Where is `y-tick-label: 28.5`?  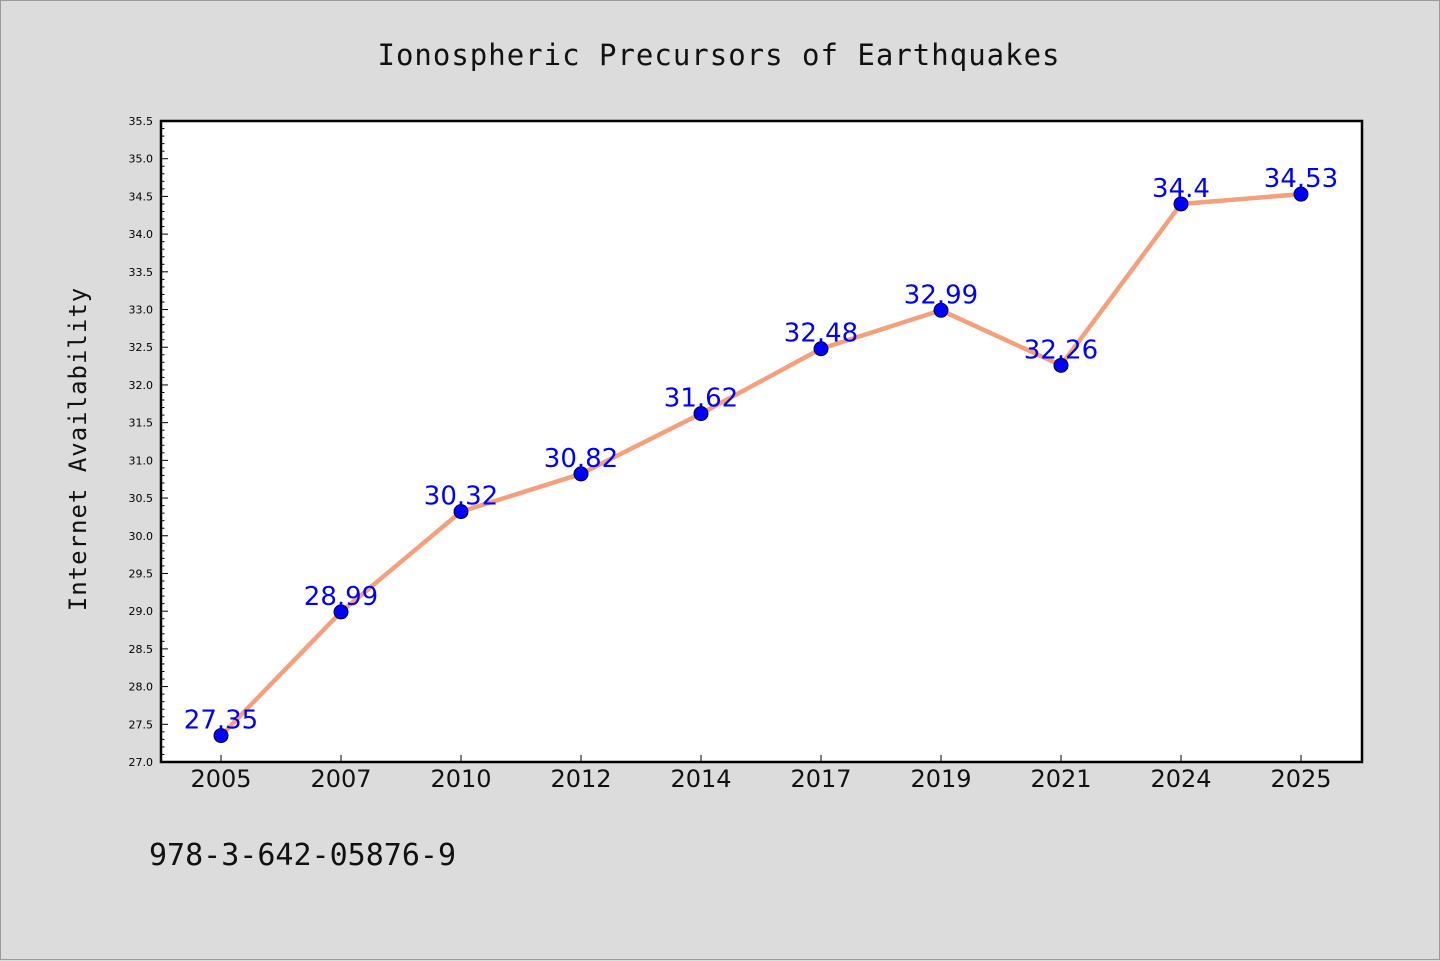
y-tick-label: 28.5 is located at coordinates (141, 649).